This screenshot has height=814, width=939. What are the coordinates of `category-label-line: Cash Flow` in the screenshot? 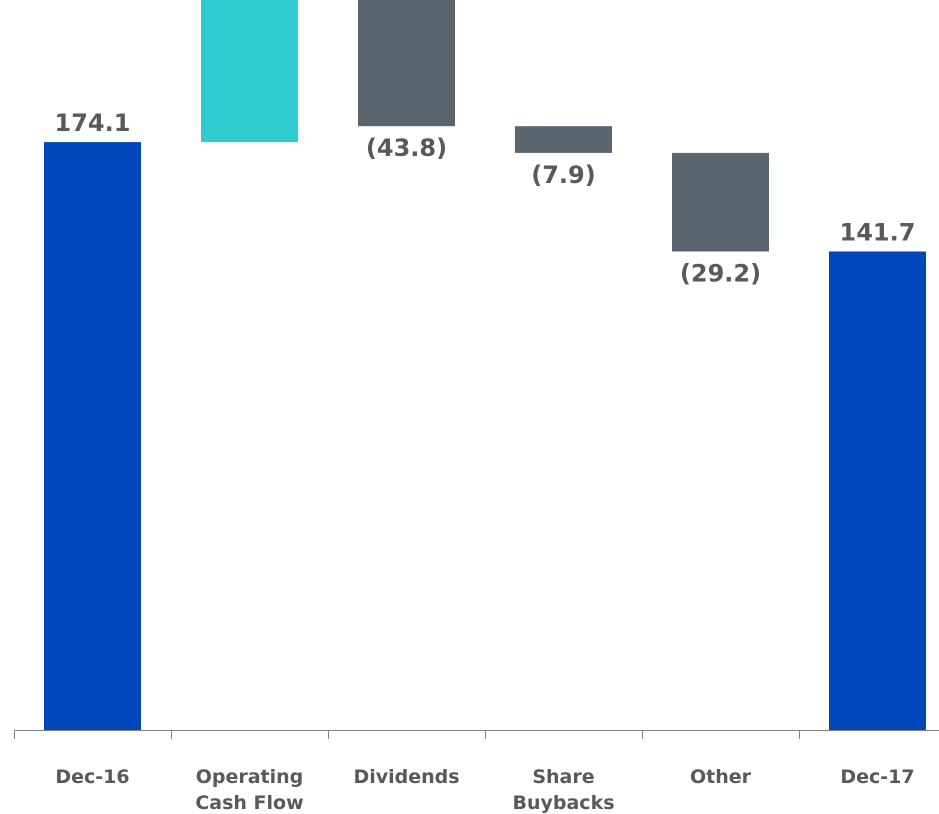 It's located at (249, 803).